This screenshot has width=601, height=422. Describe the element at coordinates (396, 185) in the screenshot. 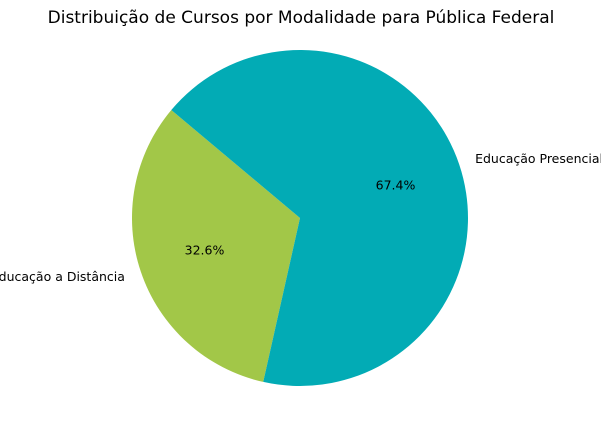

I see `slice-pct-label-1: 67.4%` at that location.